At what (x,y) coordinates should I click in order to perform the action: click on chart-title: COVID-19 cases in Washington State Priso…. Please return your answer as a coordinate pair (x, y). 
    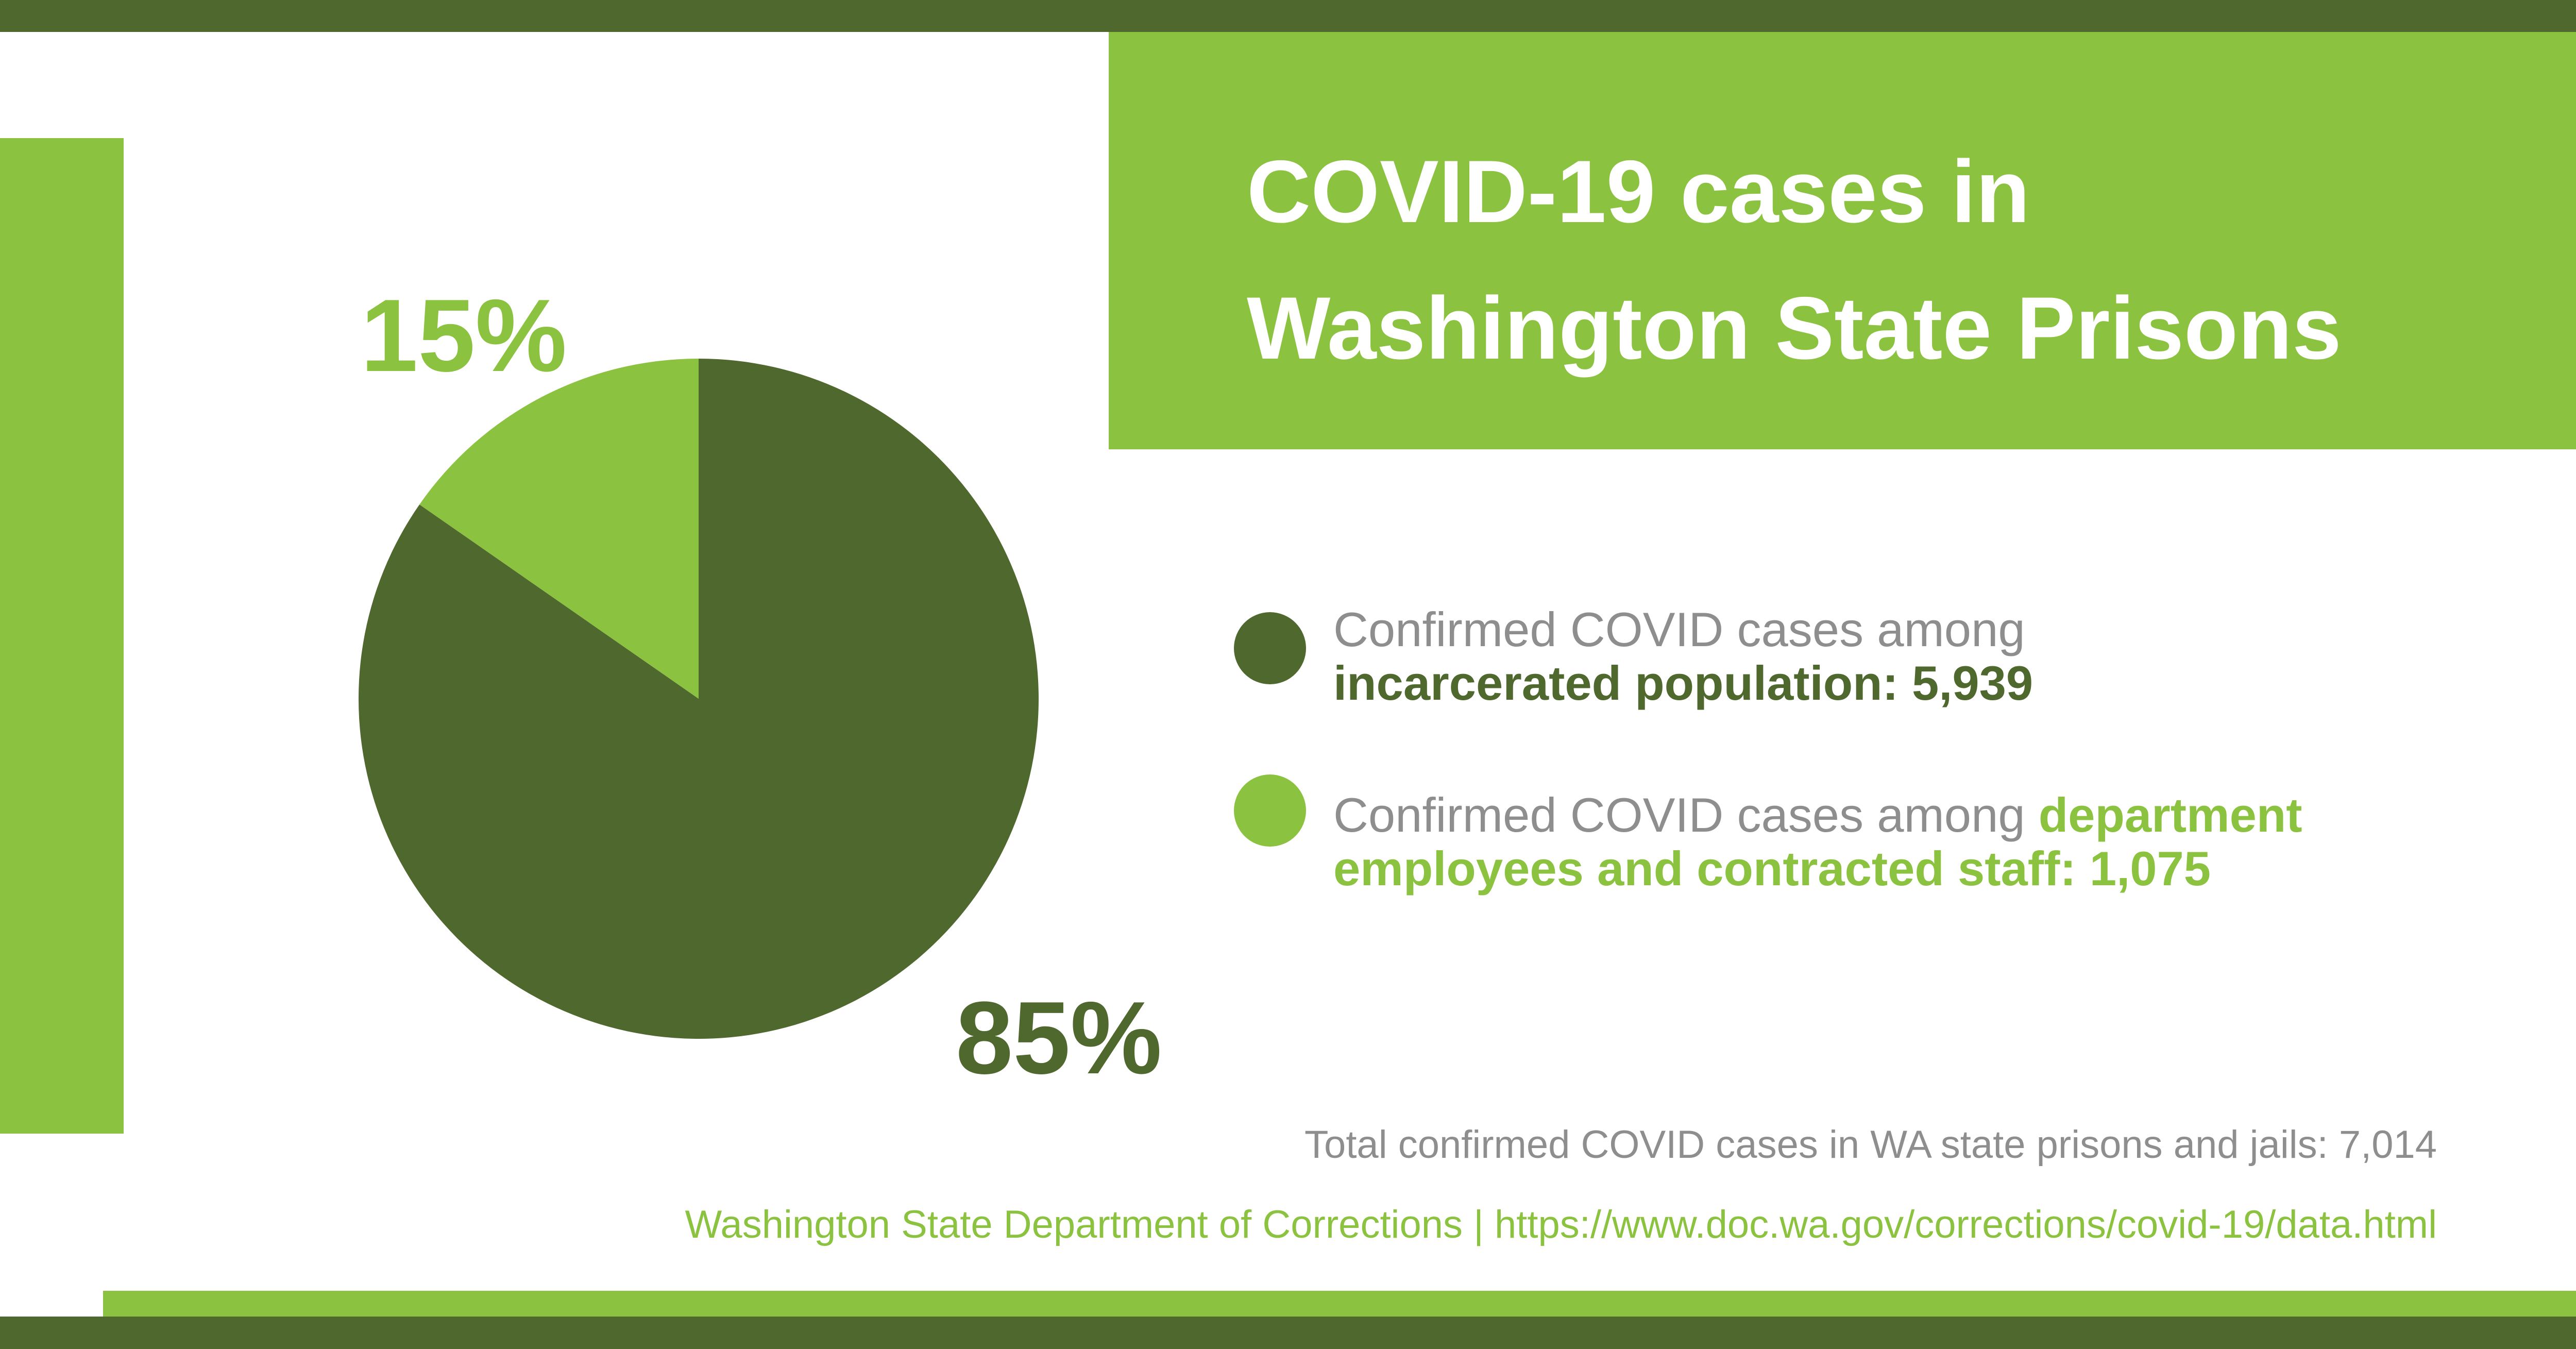
    Looking at the image, I should click on (1891, 260).